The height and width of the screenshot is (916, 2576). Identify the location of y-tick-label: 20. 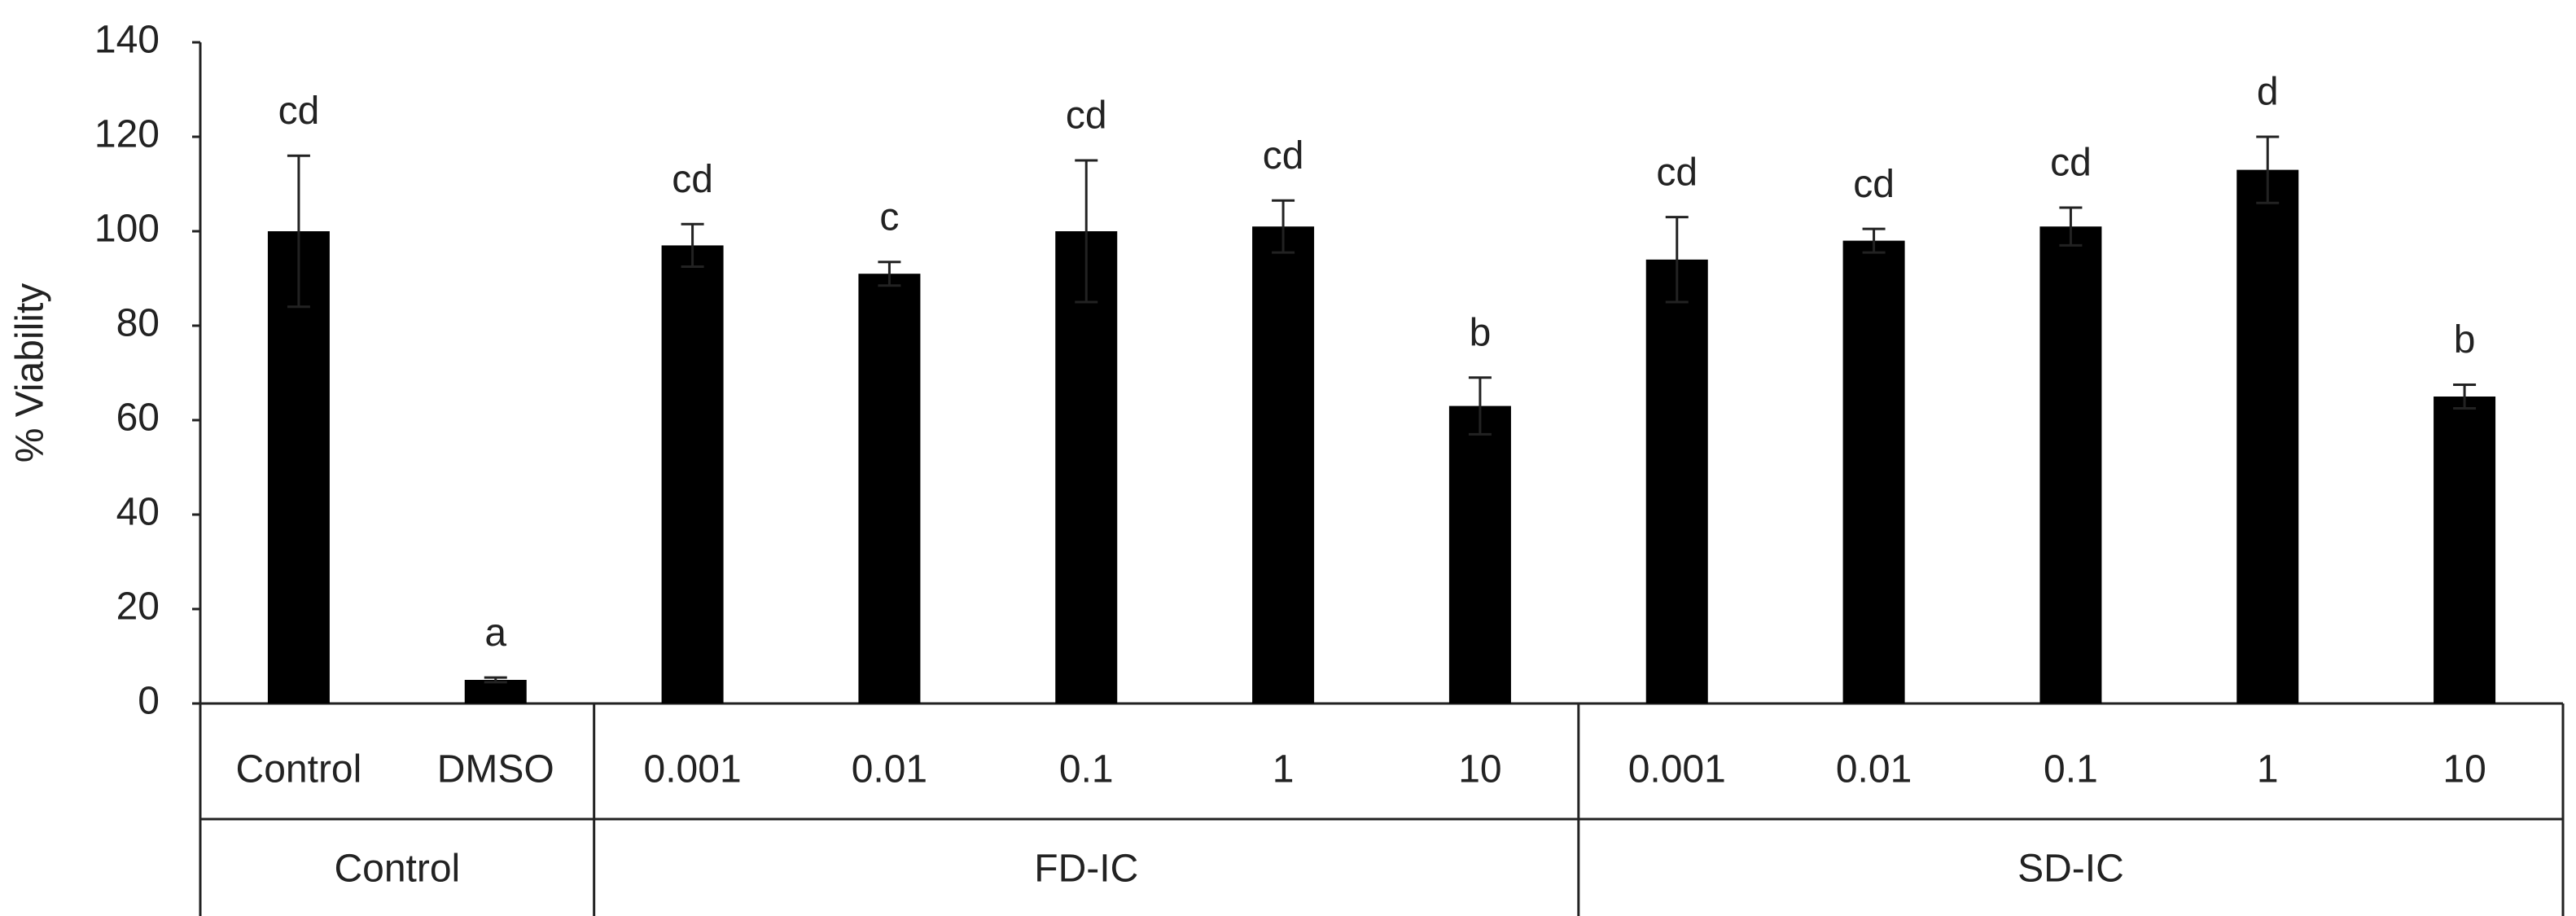
(138, 607).